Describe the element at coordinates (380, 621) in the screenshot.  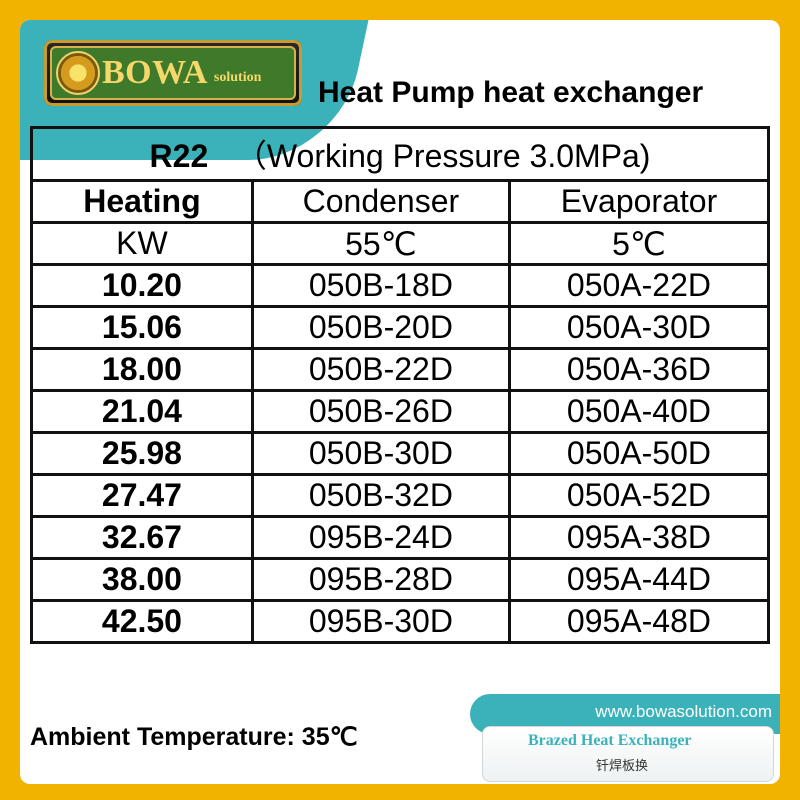
I see `condenser-model: 095B-30D` at that location.